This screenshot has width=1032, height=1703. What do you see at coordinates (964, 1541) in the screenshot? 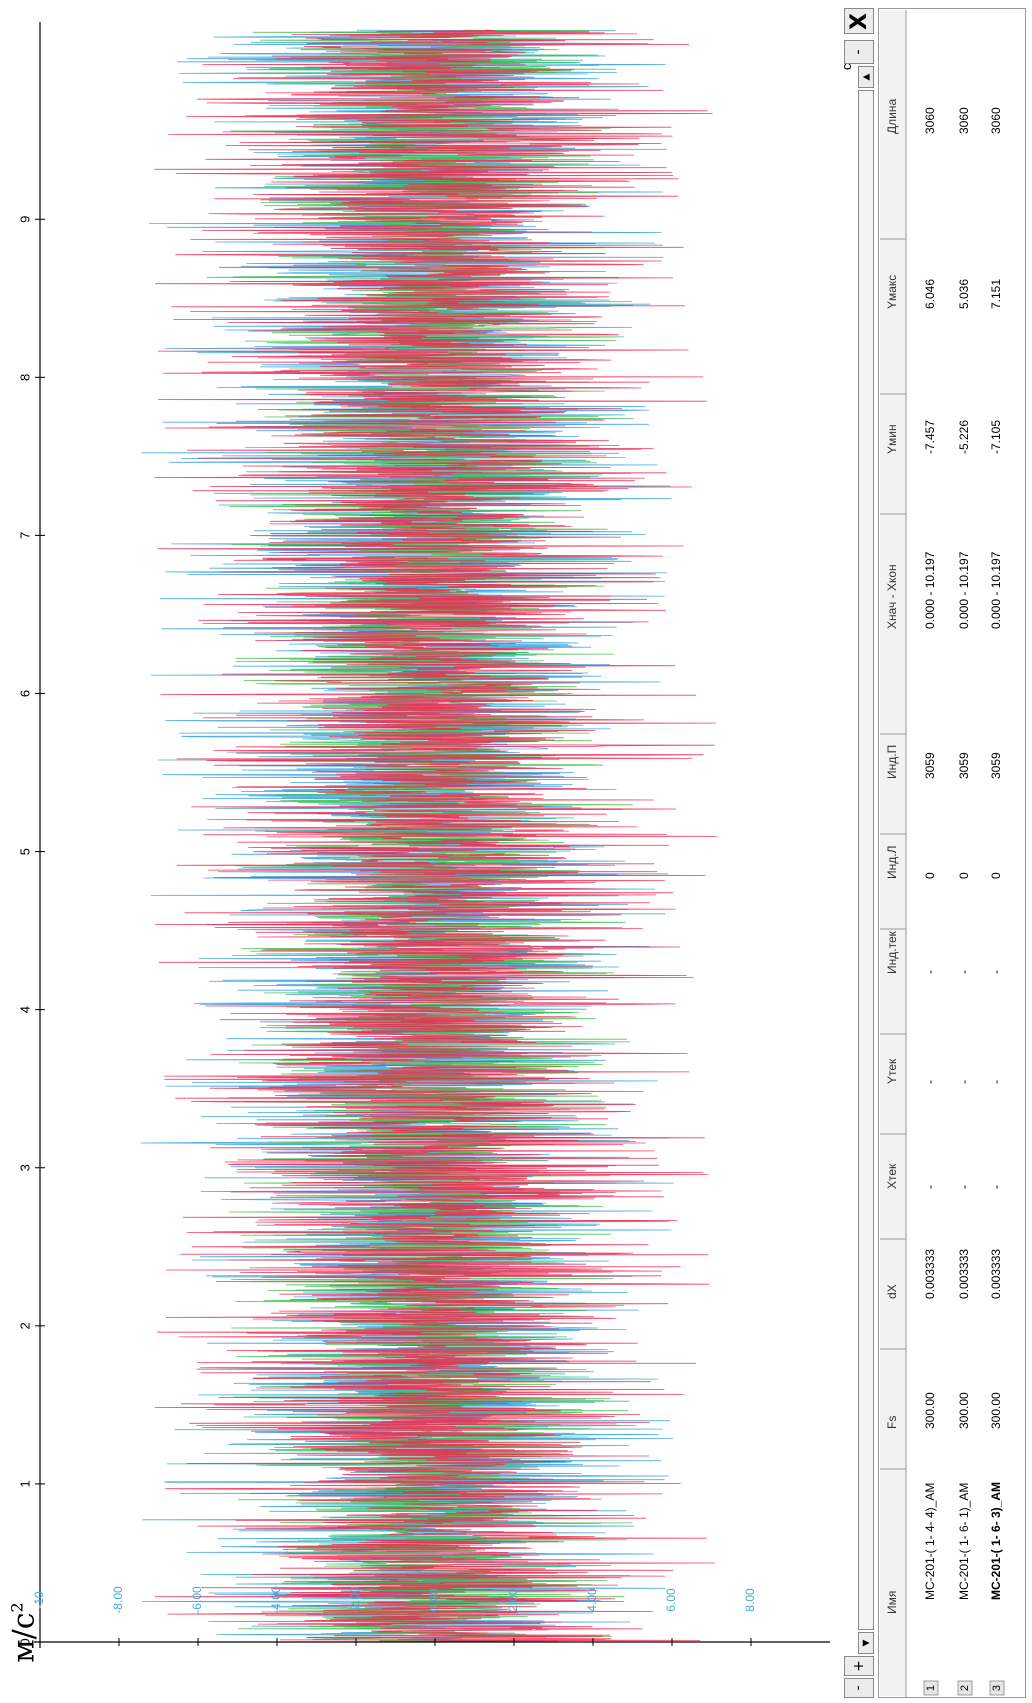
I see `table-cell: МС-201-( 1- 6- 1)_АМ` at bounding box center [964, 1541].